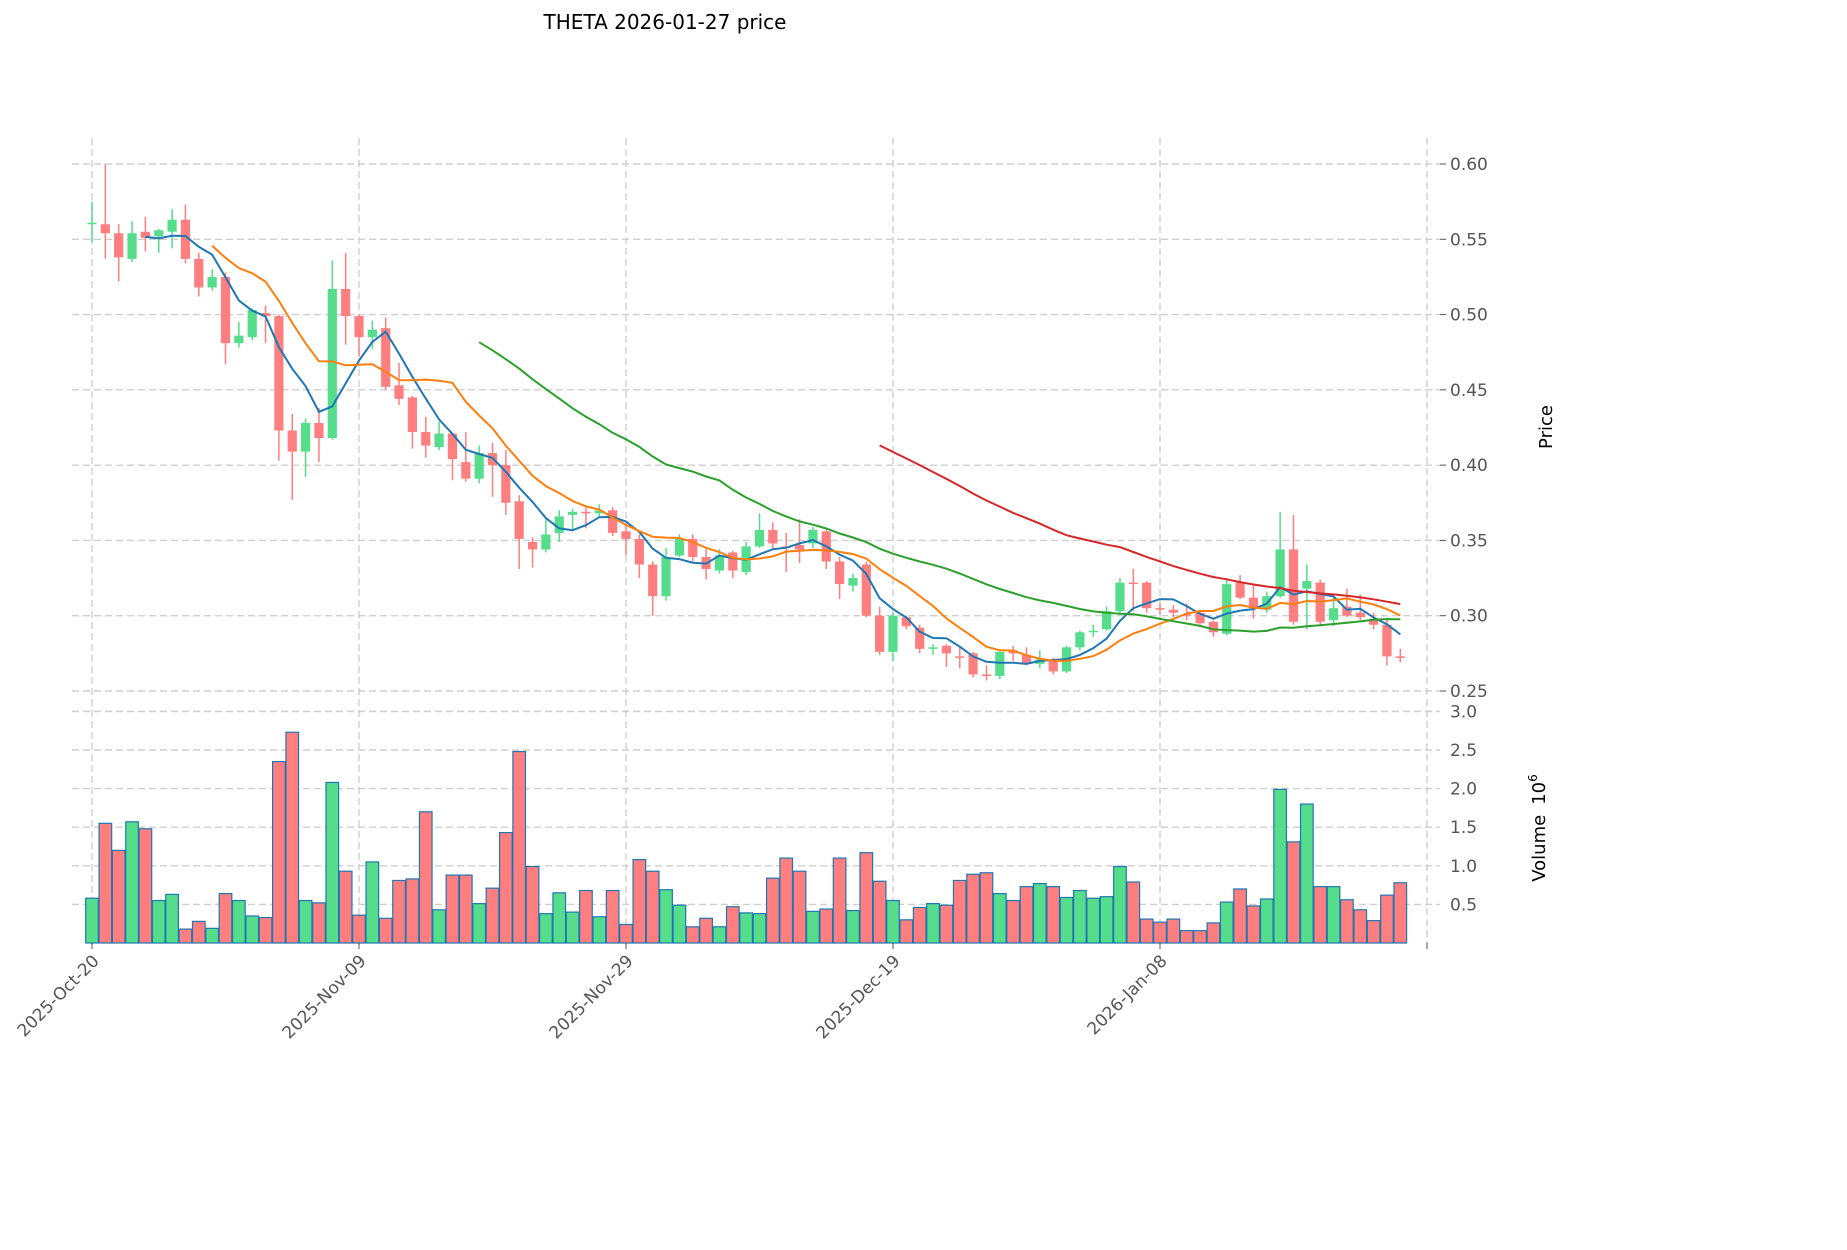 This screenshot has height=1250, width=1847. What do you see at coordinates (1463, 751) in the screenshot?
I see `volume-tick-label: 2.5` at bounding box center [1463, 751].